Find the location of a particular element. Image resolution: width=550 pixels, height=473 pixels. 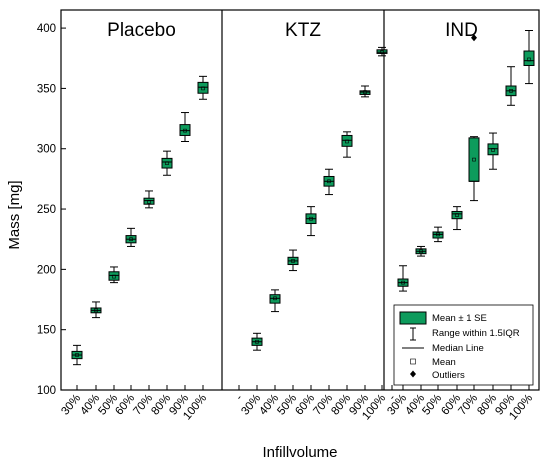

legend-label: Range within 1.5IQR is located at coordinates (476, 333).